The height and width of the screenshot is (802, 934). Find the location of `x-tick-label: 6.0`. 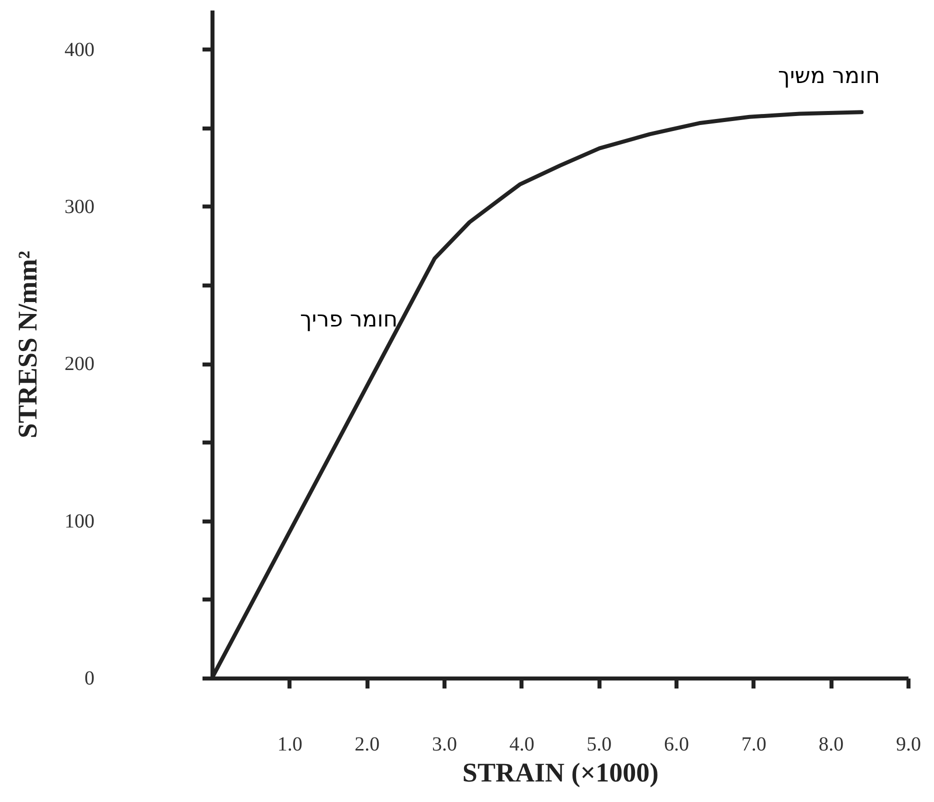

x-tick-label: 6.0 is located at coordinates (676, 745).